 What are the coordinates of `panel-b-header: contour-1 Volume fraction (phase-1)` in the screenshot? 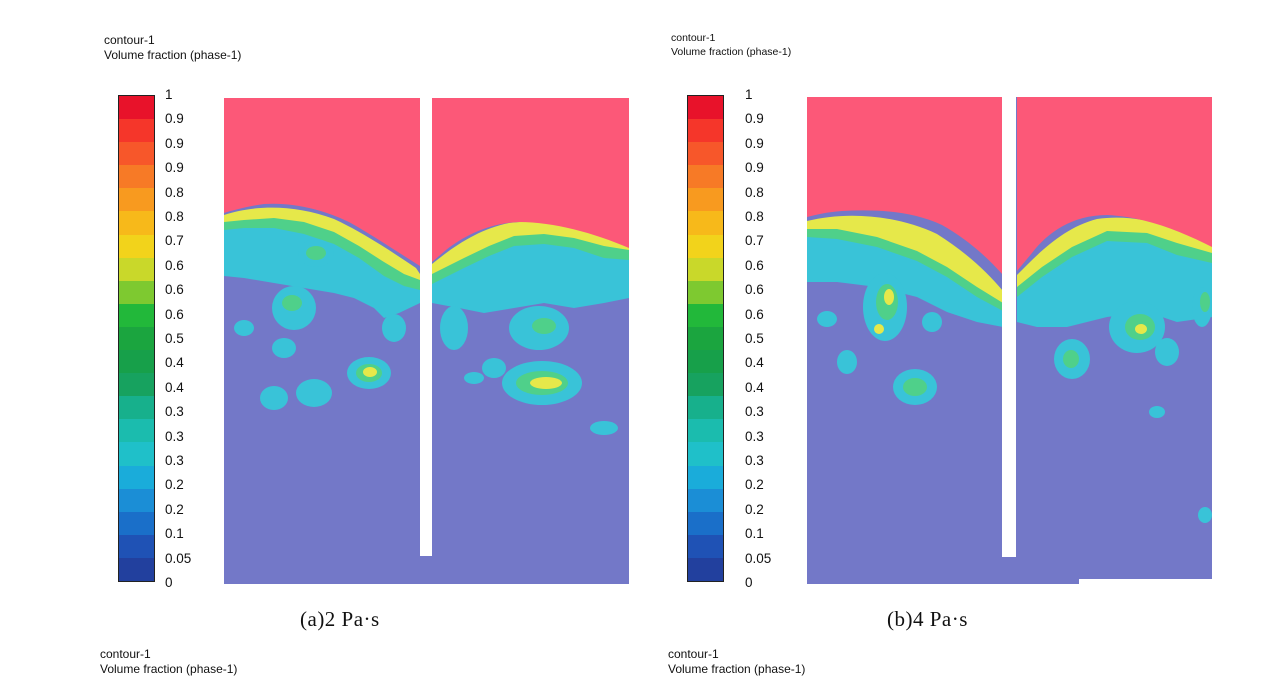 It's located at (731, 45).